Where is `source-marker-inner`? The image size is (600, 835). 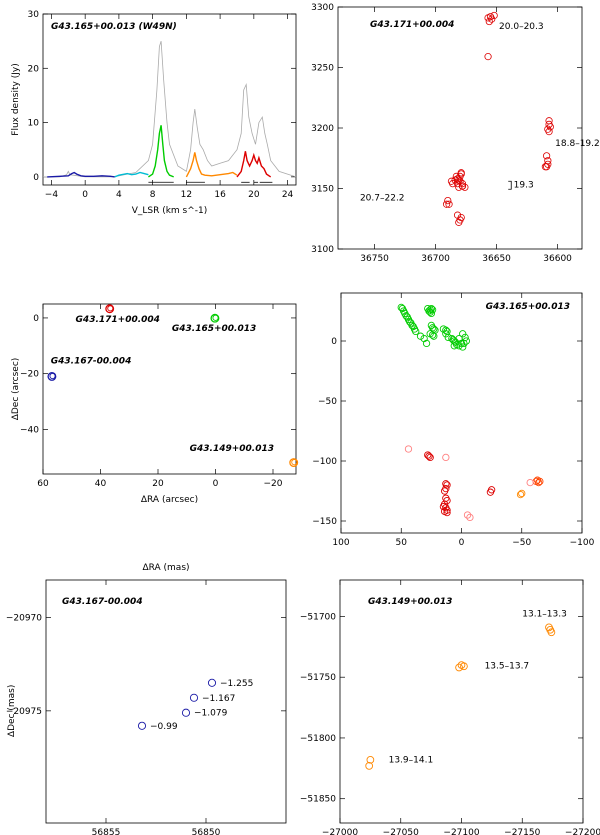
source-marker-inner is located at coordinates (52, 376).